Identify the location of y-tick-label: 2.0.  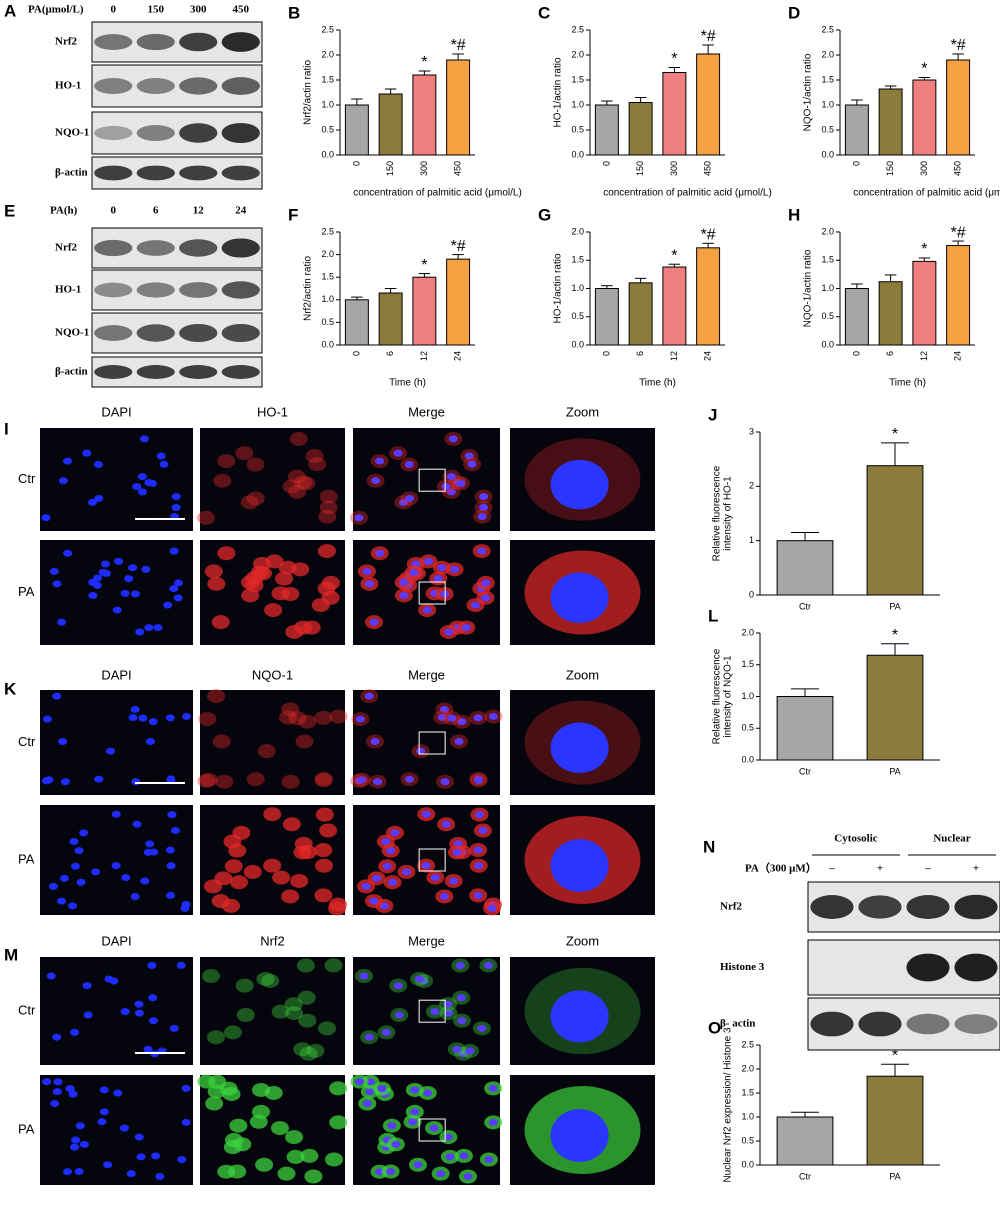
(327, 254).